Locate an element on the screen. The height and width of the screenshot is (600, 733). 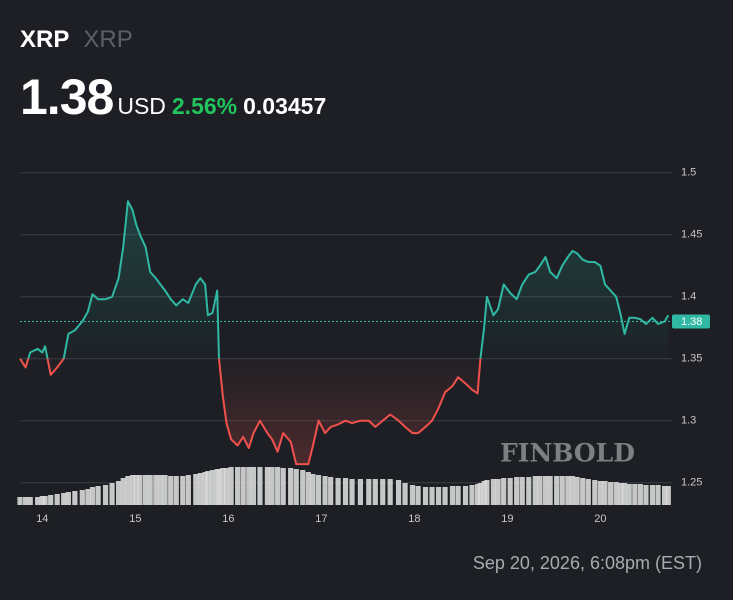
last-price-tag is located at coordinates (691, 321).